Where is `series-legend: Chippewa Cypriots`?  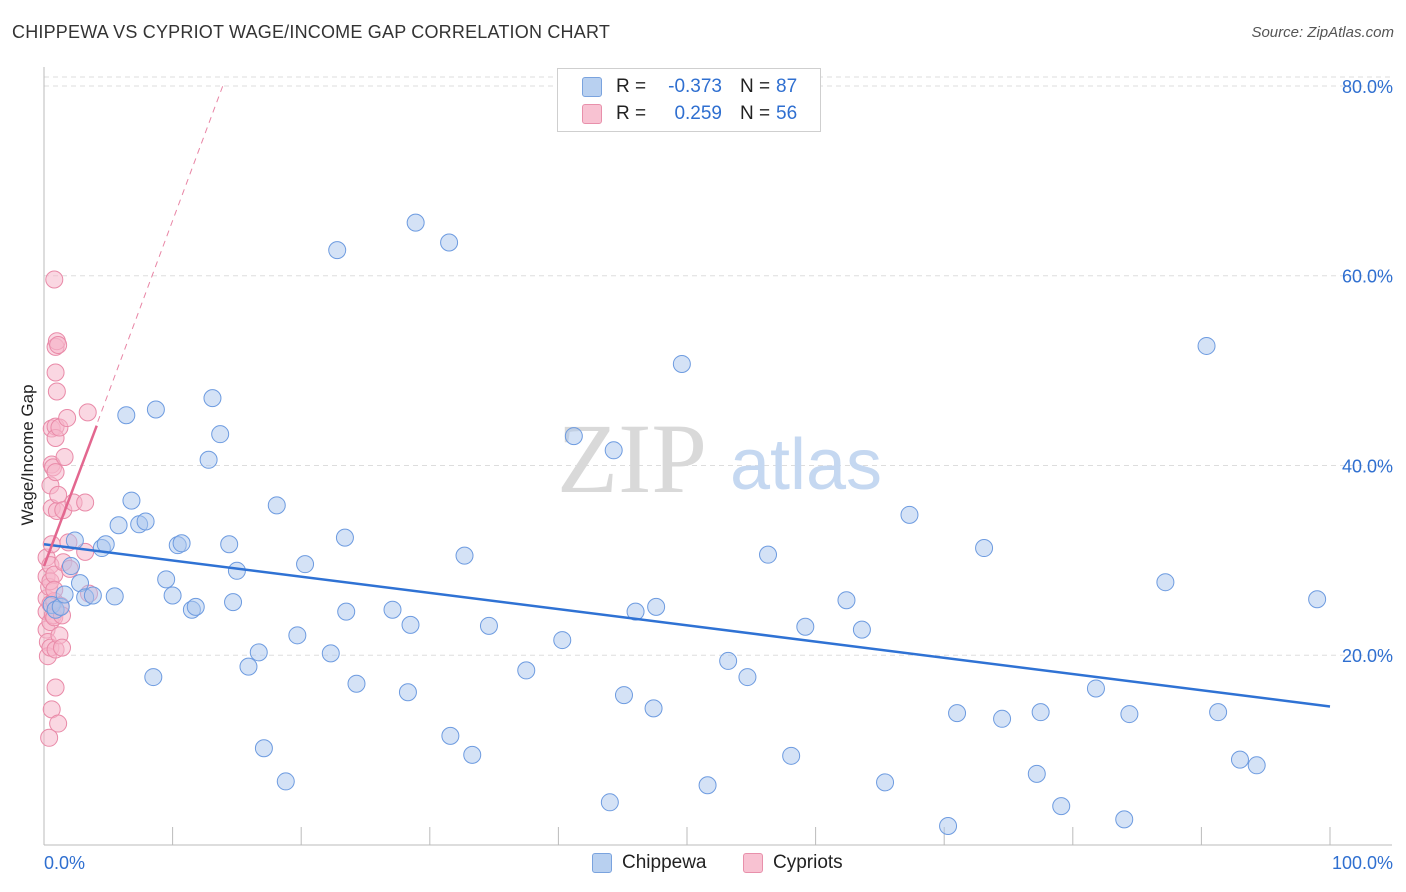 series-legend: Chippewa Cypriots is located at coordinates (703, 864).